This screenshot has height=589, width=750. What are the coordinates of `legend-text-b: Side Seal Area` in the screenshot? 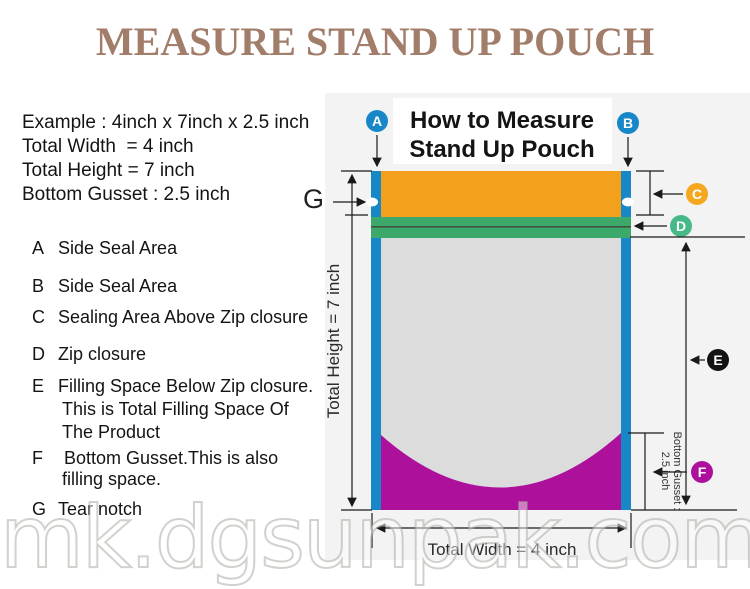 It's located at (118, 286).